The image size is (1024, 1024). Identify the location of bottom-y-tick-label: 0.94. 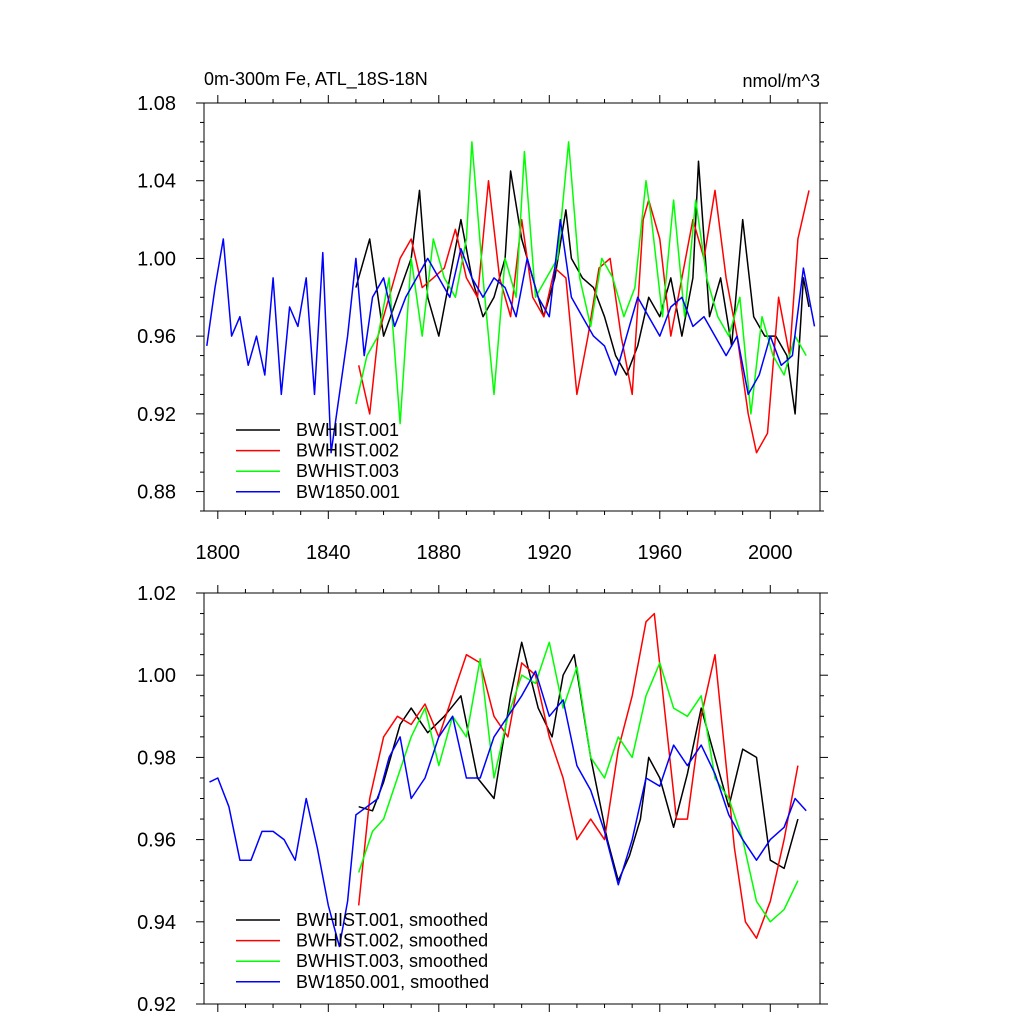
(156, 923).